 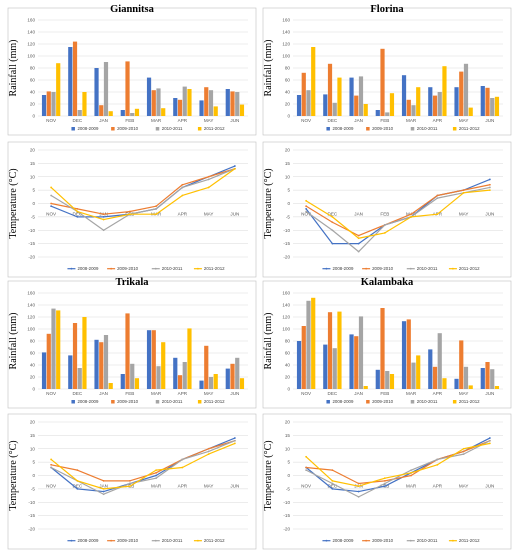 What do you see at coordinates (497, 387) in the screenshot?
I see `bar-2011-2012-JUN` at bounding box center [497, 387].